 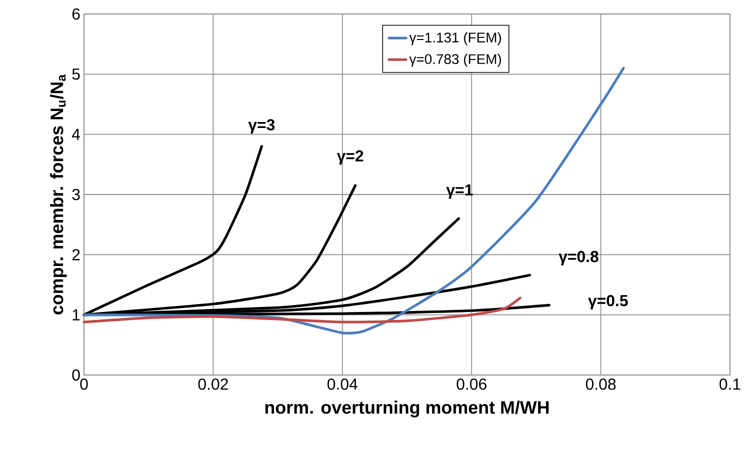 I want to click on y-tick-label: 3, so click(x=76, y=194).